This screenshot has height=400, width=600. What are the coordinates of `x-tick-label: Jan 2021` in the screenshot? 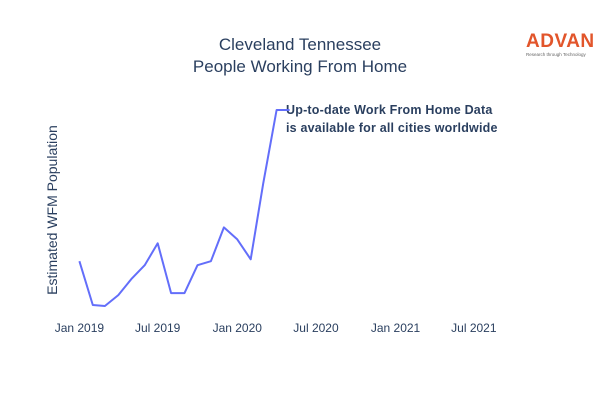 It's located at (396, 328).